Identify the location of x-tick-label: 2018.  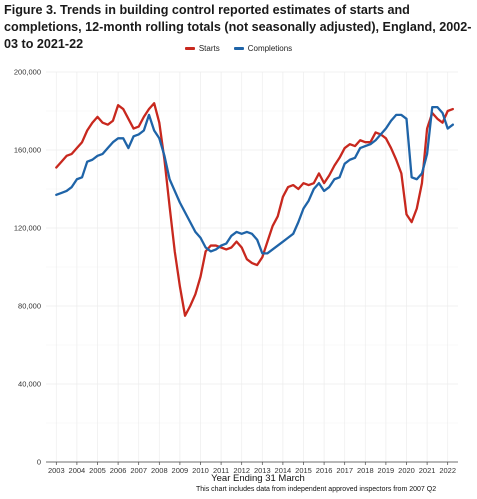
(365, 470).